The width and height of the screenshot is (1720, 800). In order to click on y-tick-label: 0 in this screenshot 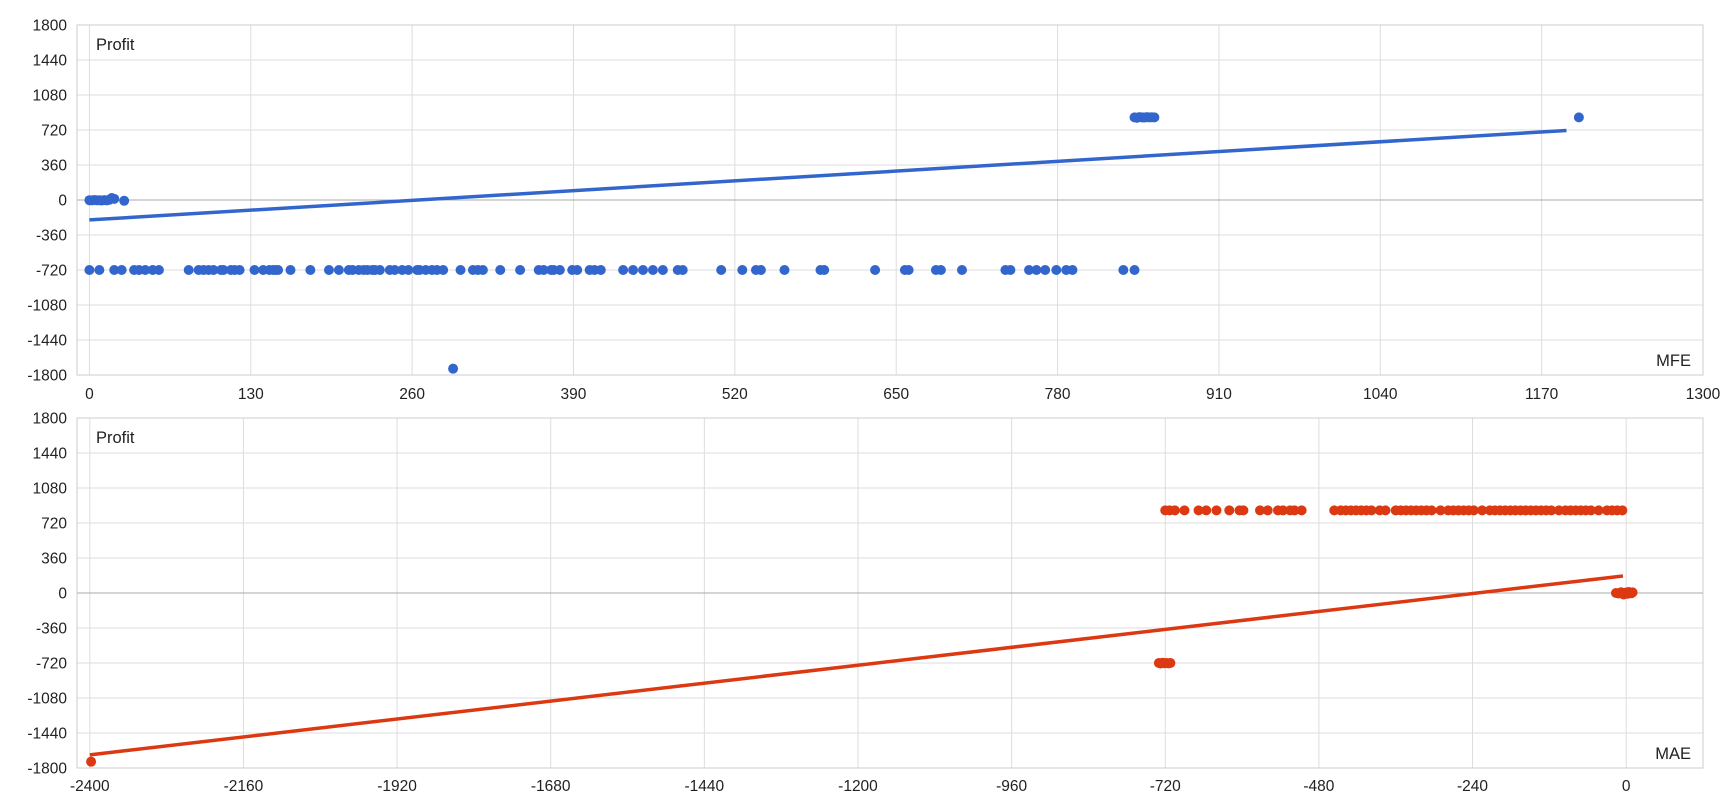, I will do `click(62, 594)`.